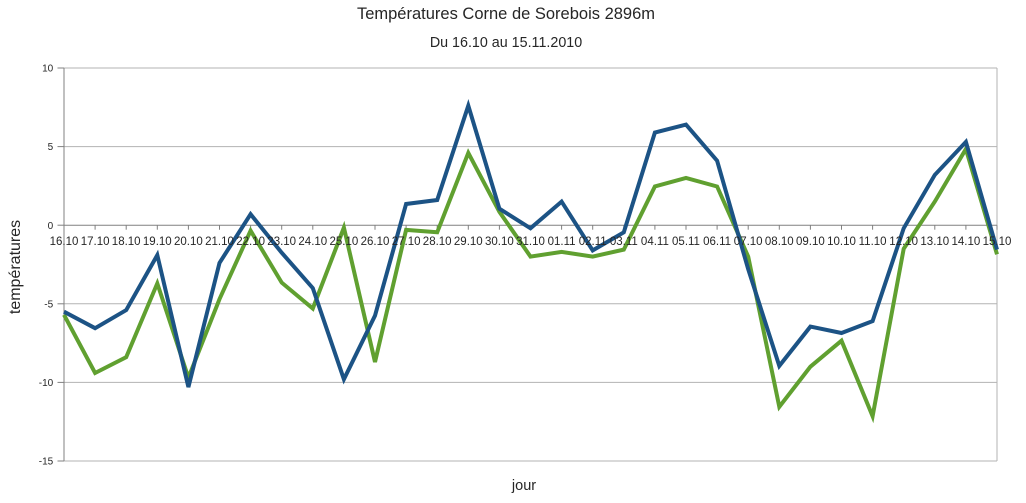 The width and height of the screenshot is (1026, 503). I want to click on svg-text: 20.10, so click(188, 242).